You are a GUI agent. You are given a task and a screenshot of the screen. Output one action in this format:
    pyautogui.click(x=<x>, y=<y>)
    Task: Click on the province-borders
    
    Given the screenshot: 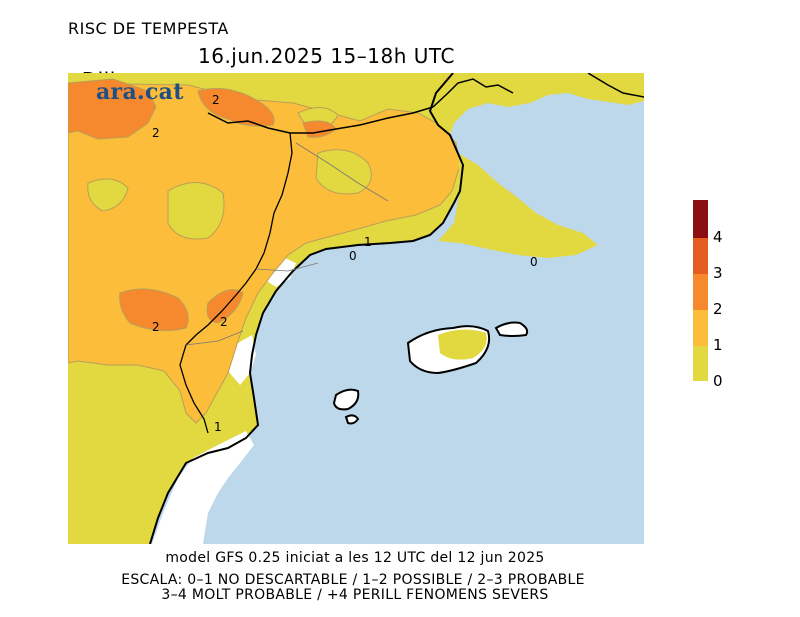 What is the action you would take?
    pyautogui.click(x=287, y=244)
    